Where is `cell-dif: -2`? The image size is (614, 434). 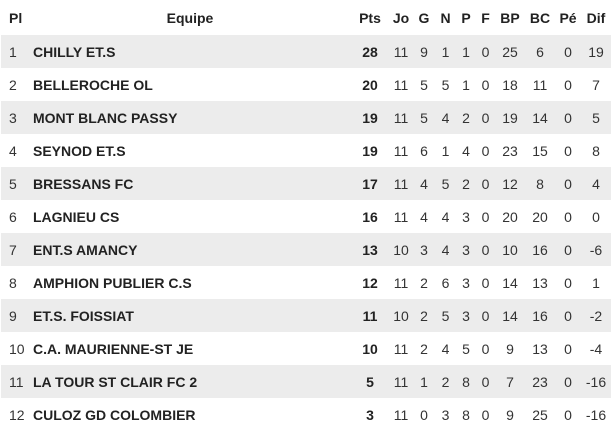 cell-dif: -2 is located at coordinates (596, 315).